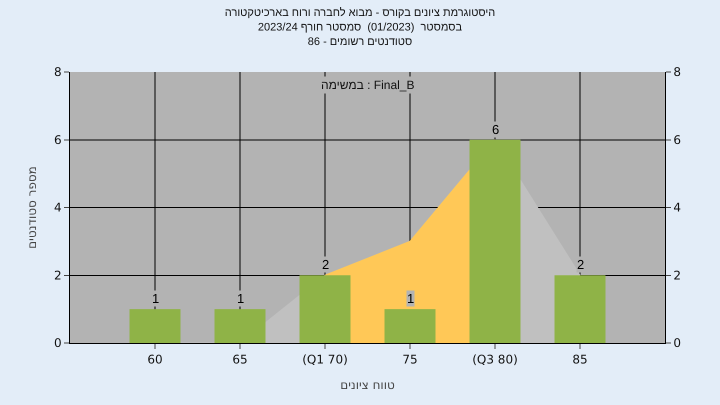 Image resolution: width=720 pixels, height=405 pixels. Describe the element at coordinates (240, 359) in the screenshot. I see `x-tick-label: 65` at that location.